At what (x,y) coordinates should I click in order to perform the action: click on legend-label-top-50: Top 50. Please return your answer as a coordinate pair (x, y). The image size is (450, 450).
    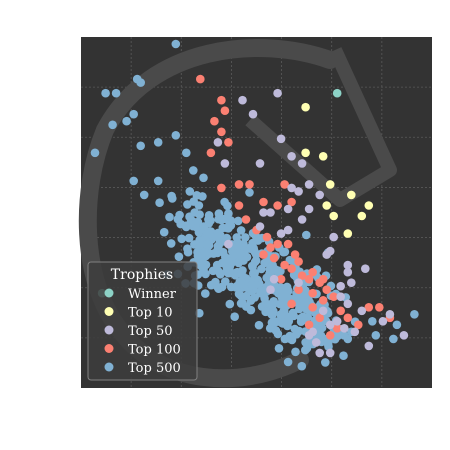
    Looking at the image, I should click on (150, 331).